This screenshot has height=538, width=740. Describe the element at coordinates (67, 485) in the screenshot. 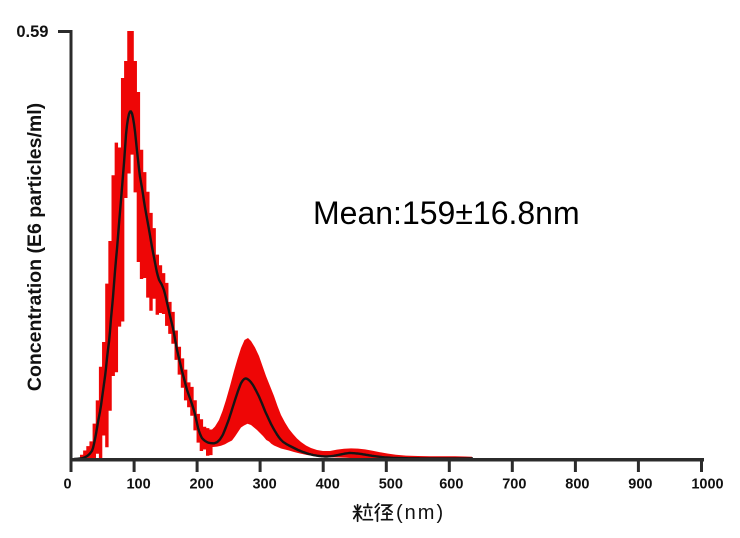

I see `svg-text: 0` at that location.